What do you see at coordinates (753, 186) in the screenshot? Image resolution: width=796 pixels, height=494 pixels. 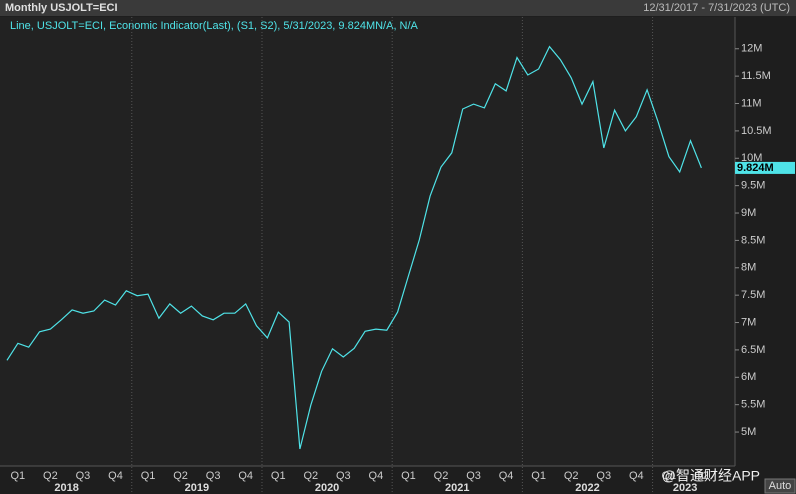 I see `y-tick-label: 9.5M` at bounding box center [753, 186].